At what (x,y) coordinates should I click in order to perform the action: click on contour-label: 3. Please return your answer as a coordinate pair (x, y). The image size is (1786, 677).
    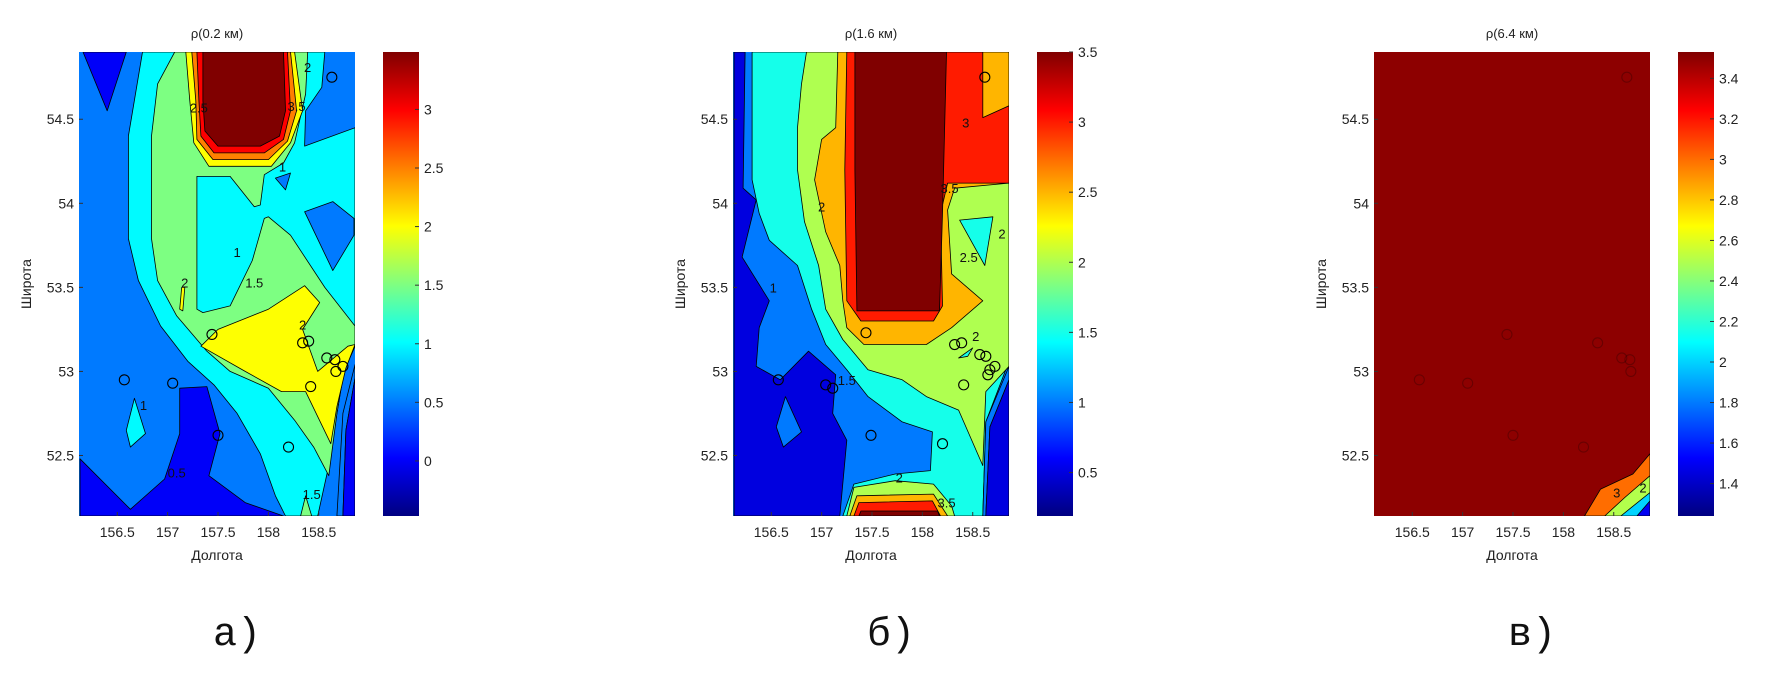
    Looking at the image, I should click on (965, 123).